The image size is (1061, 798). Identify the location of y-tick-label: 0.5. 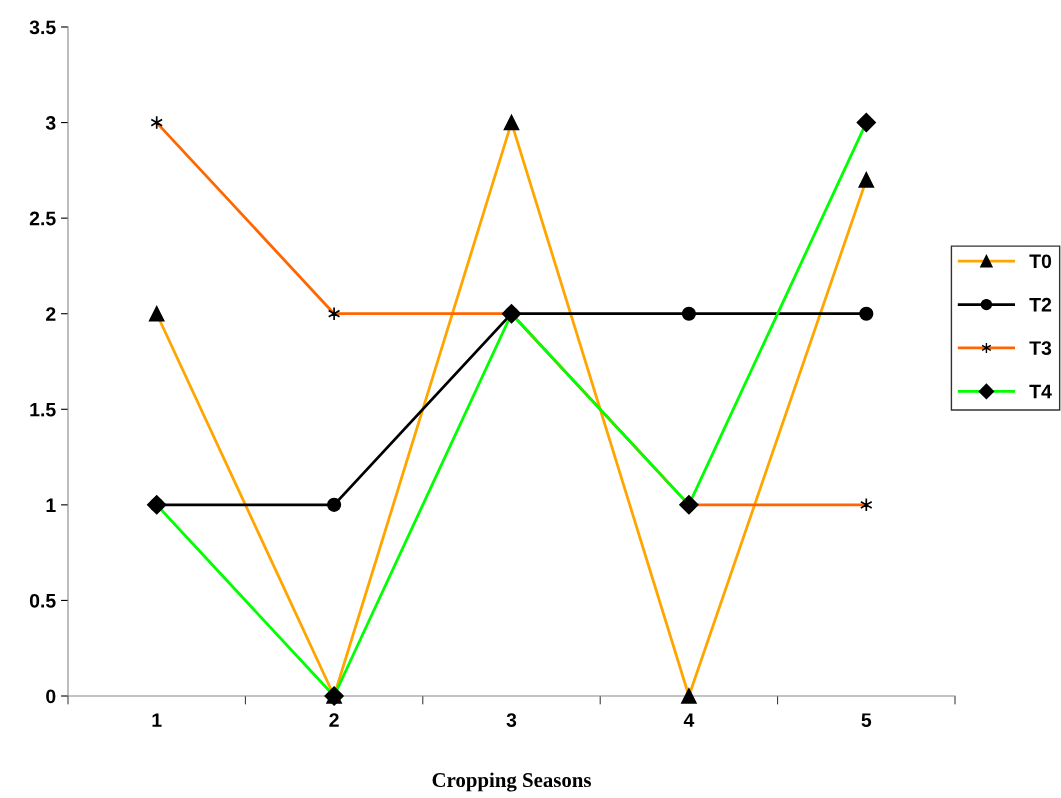
(42, 600).